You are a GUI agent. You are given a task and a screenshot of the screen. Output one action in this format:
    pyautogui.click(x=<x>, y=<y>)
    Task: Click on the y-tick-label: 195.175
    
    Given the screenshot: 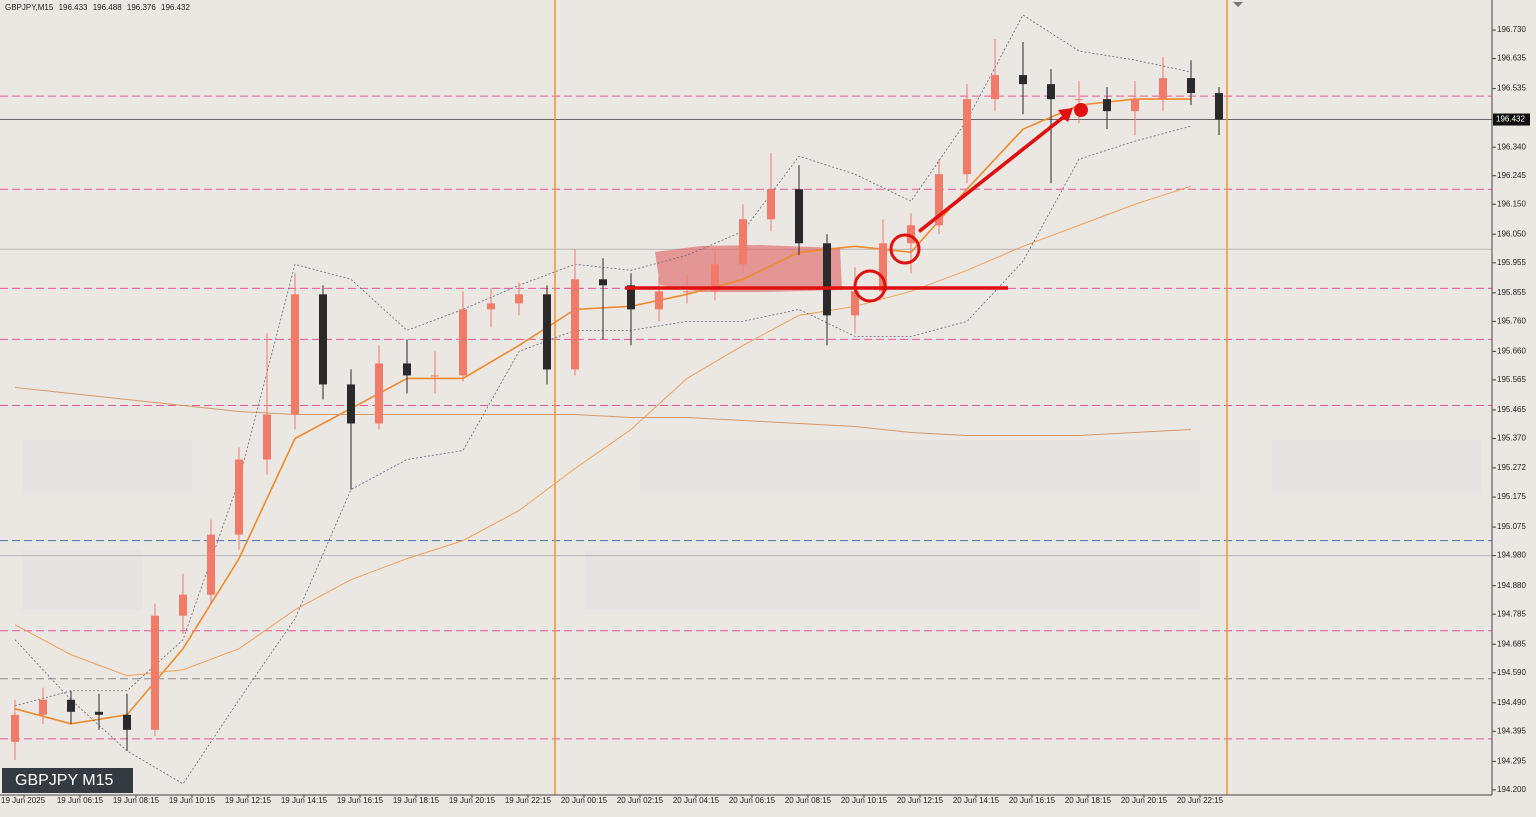 What is the action you would take?
    pyautogui.click(x=1511, y=496)
    